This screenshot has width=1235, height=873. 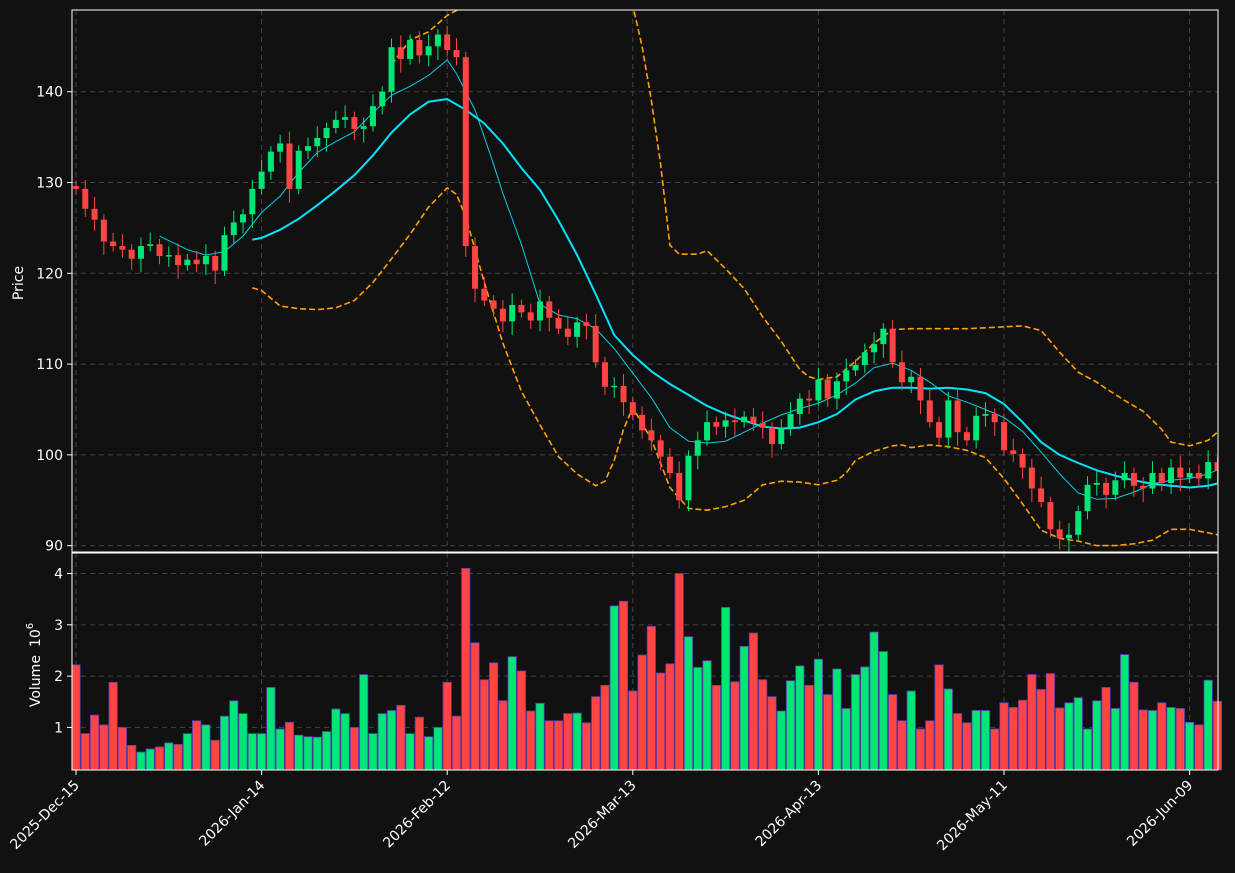 I want to click on price-tick-label: 100, so click(x=49, y=456).